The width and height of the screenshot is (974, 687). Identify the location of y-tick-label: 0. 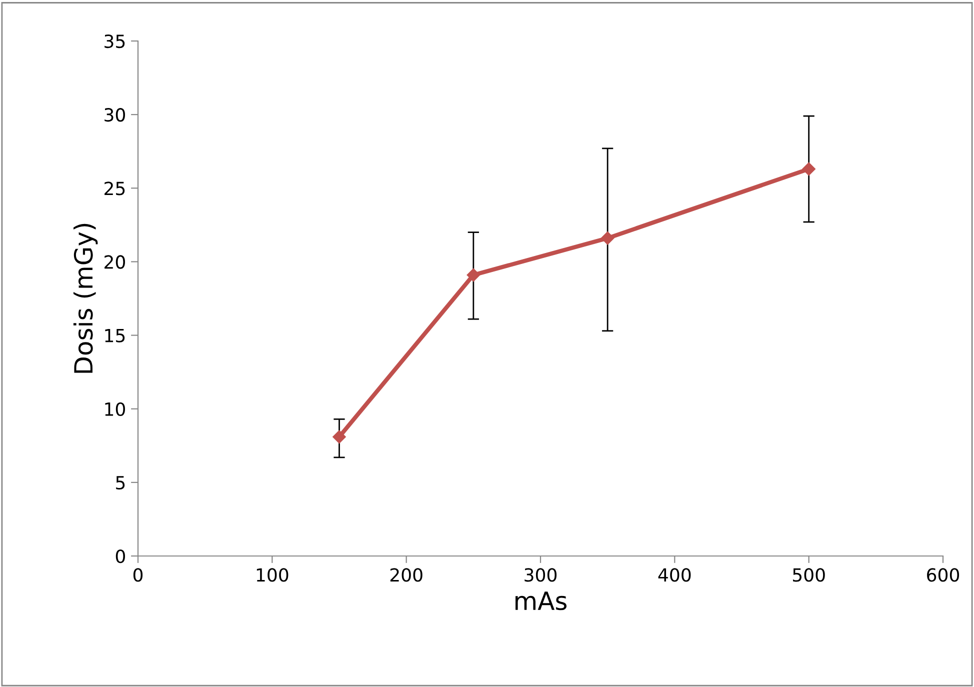
(120, 556).